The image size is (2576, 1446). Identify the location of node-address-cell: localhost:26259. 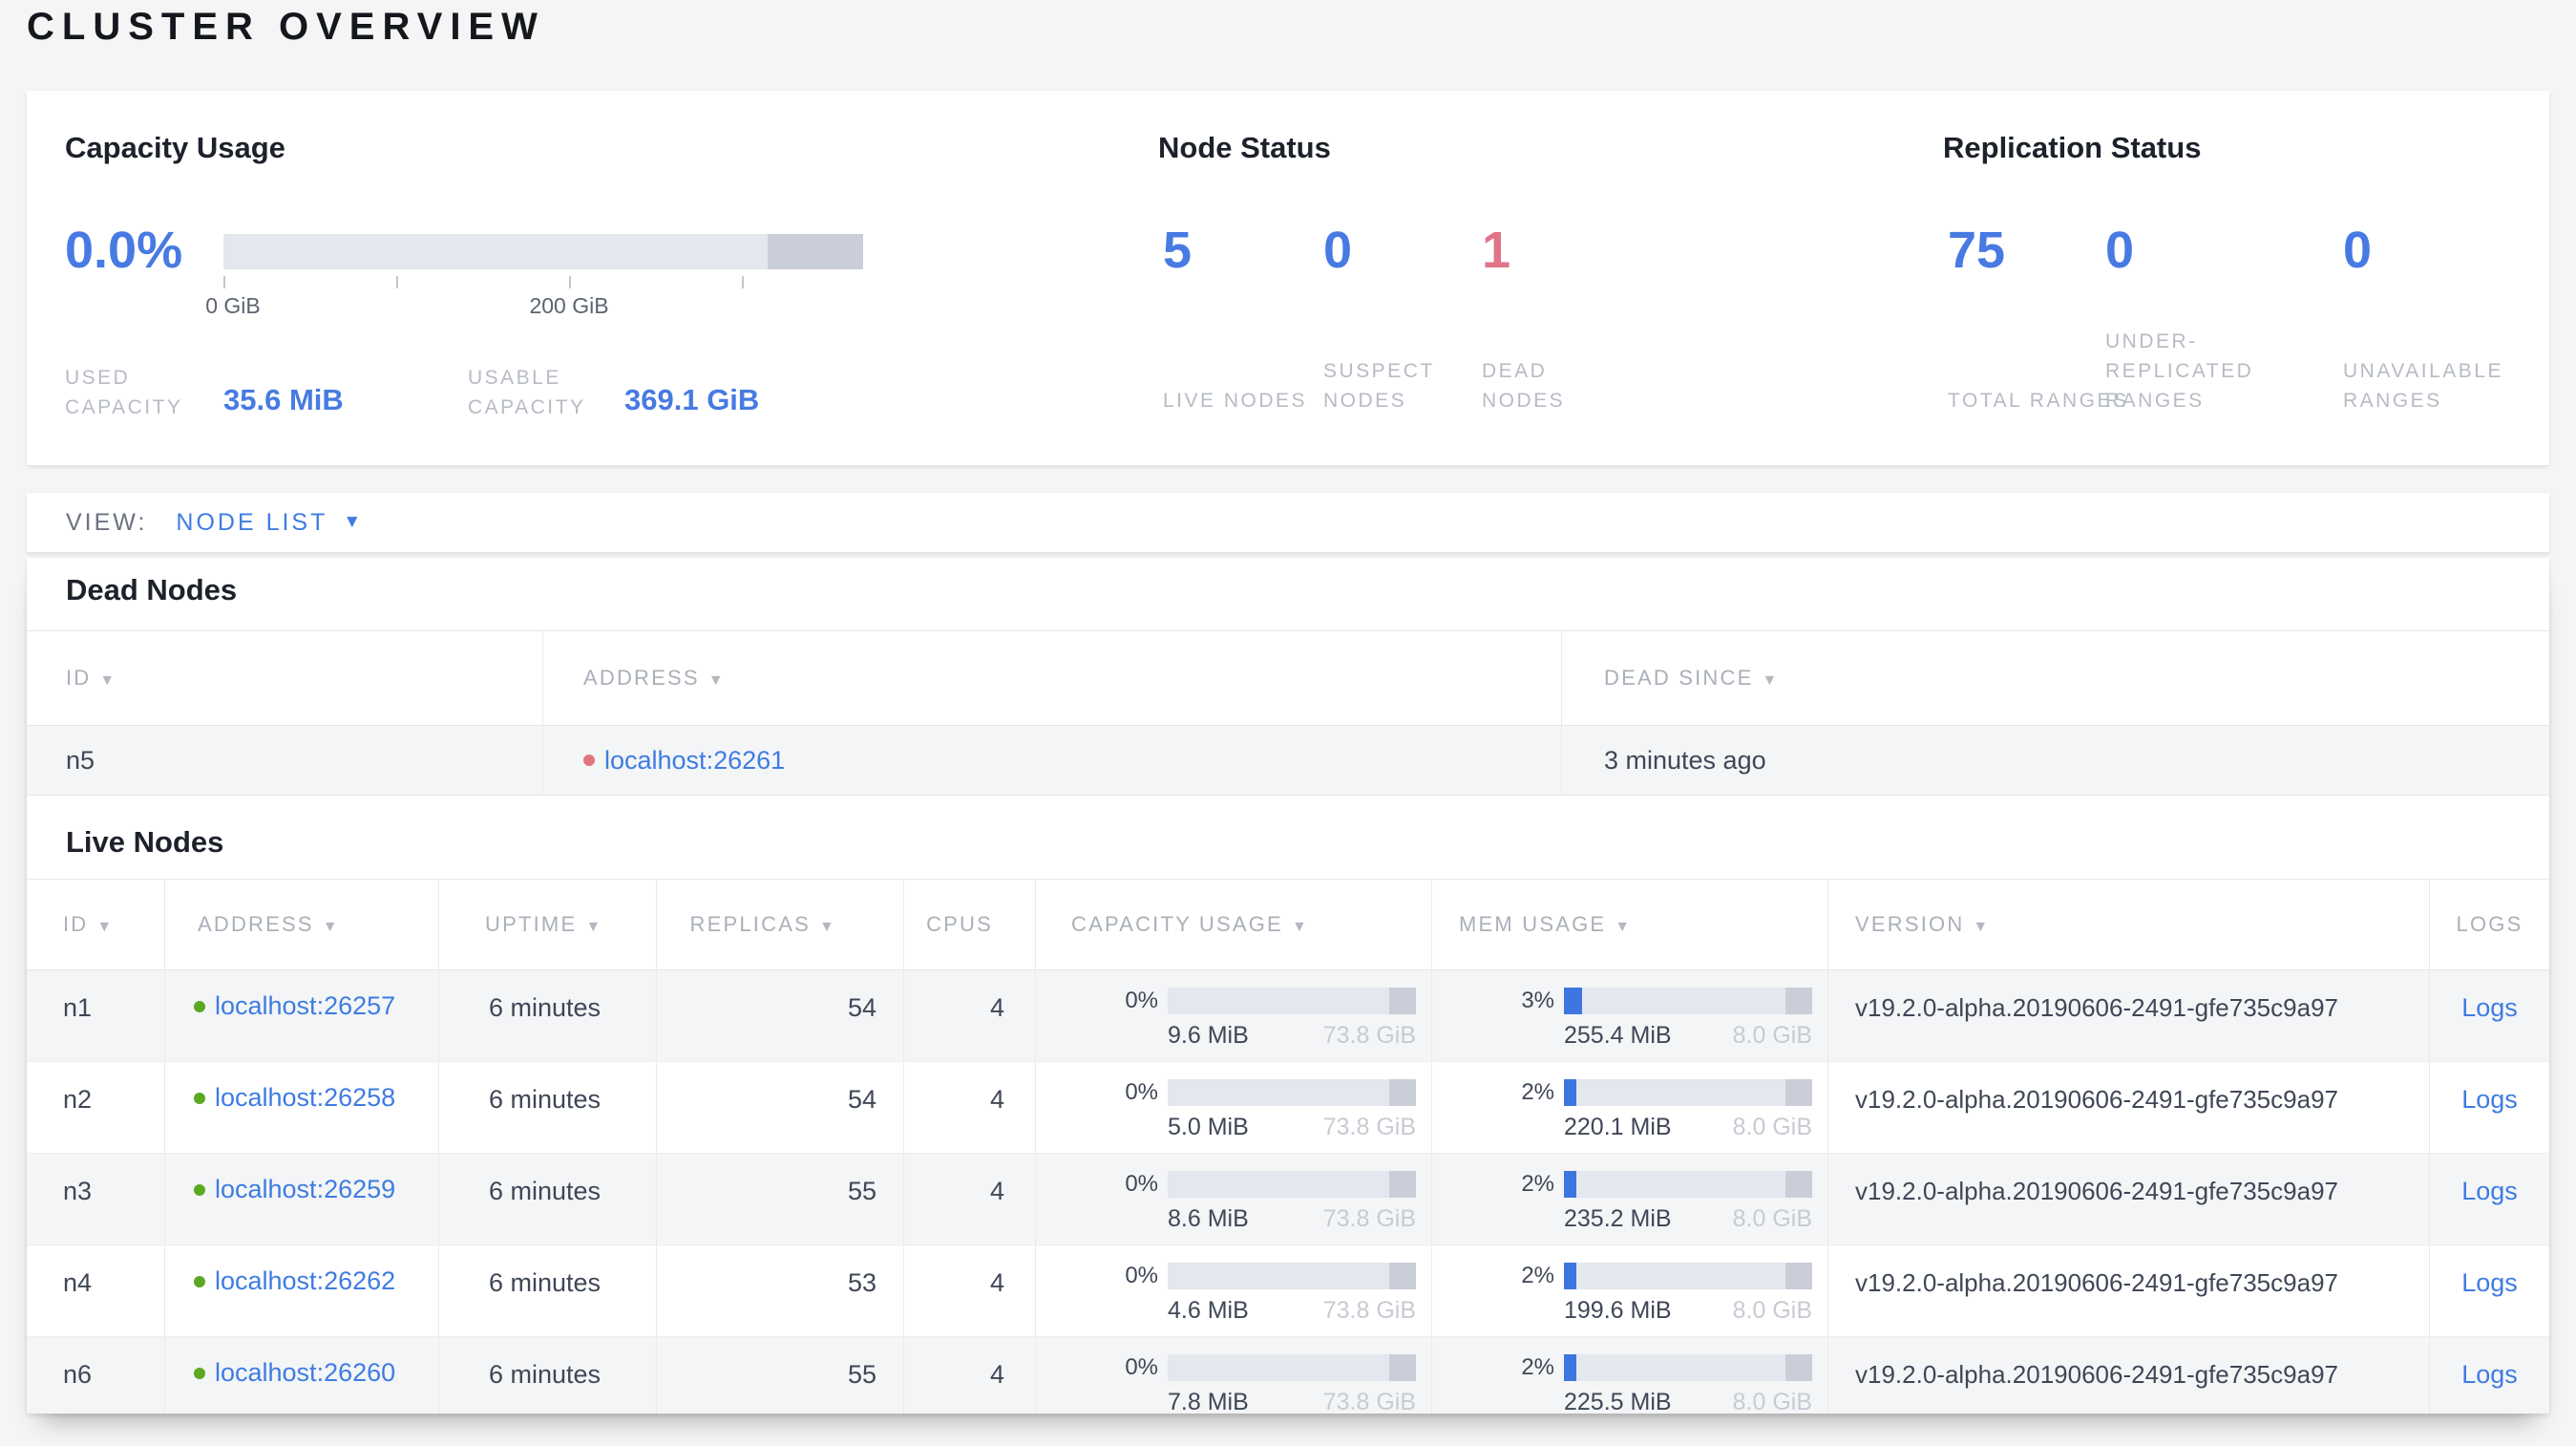
(302, 1199).